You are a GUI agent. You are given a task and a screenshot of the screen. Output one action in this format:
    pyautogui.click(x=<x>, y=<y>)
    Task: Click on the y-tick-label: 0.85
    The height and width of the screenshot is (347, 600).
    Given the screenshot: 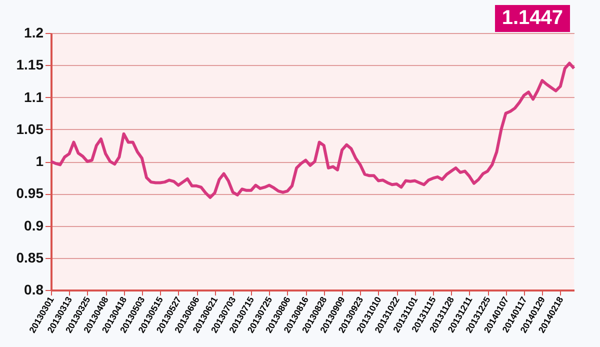 What is the action you would take?
    pyautogui.click(x=30, y=257)
    